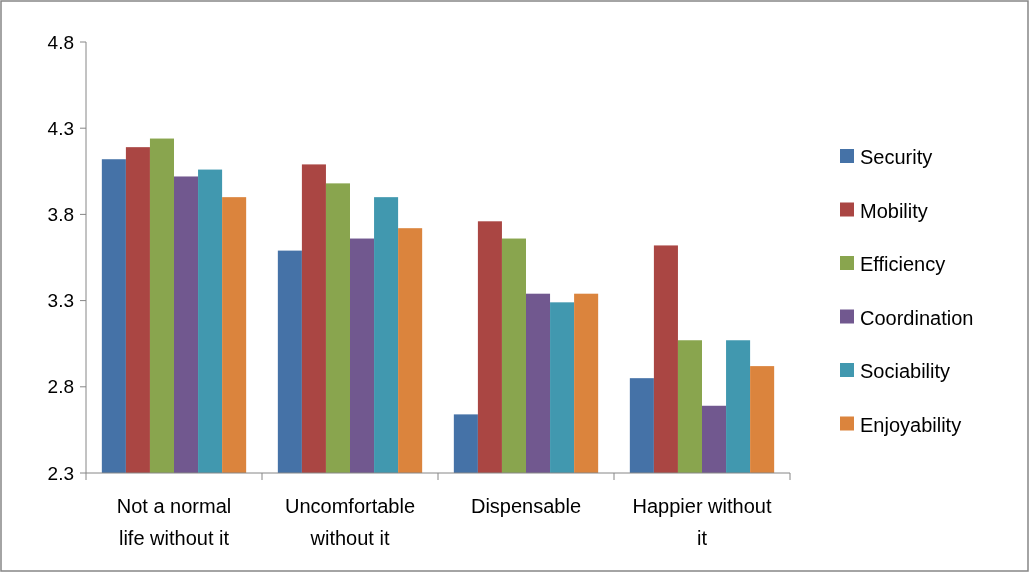 The height and width of the screenshot is (572, 1029). What do you see at coordinates (911, 424) in the screenshot?
I see `legend-label: Enjoyability` at bounding box center [911, 424].